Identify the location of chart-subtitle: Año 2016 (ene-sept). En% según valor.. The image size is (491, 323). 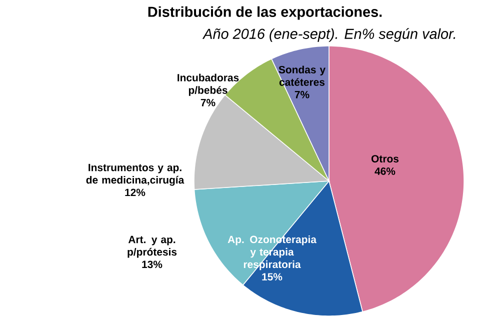
(329, 35).